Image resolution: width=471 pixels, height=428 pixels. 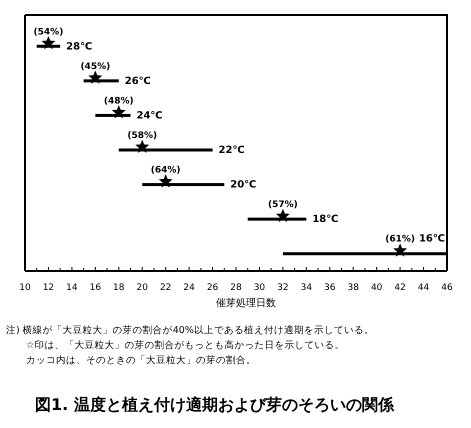 I want to click on x-tick-label: 42, so click(x=400, y=288).